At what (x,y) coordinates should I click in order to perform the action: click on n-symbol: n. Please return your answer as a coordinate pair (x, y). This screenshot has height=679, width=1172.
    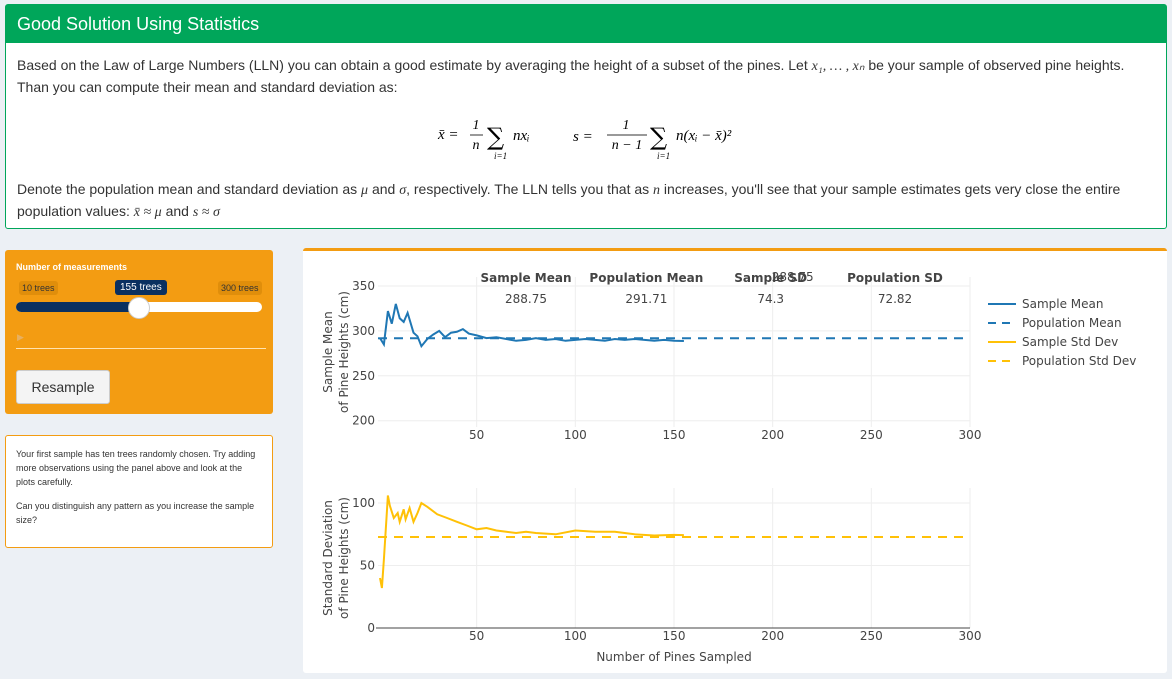
    Looking at the image, I should click on (657, 190).